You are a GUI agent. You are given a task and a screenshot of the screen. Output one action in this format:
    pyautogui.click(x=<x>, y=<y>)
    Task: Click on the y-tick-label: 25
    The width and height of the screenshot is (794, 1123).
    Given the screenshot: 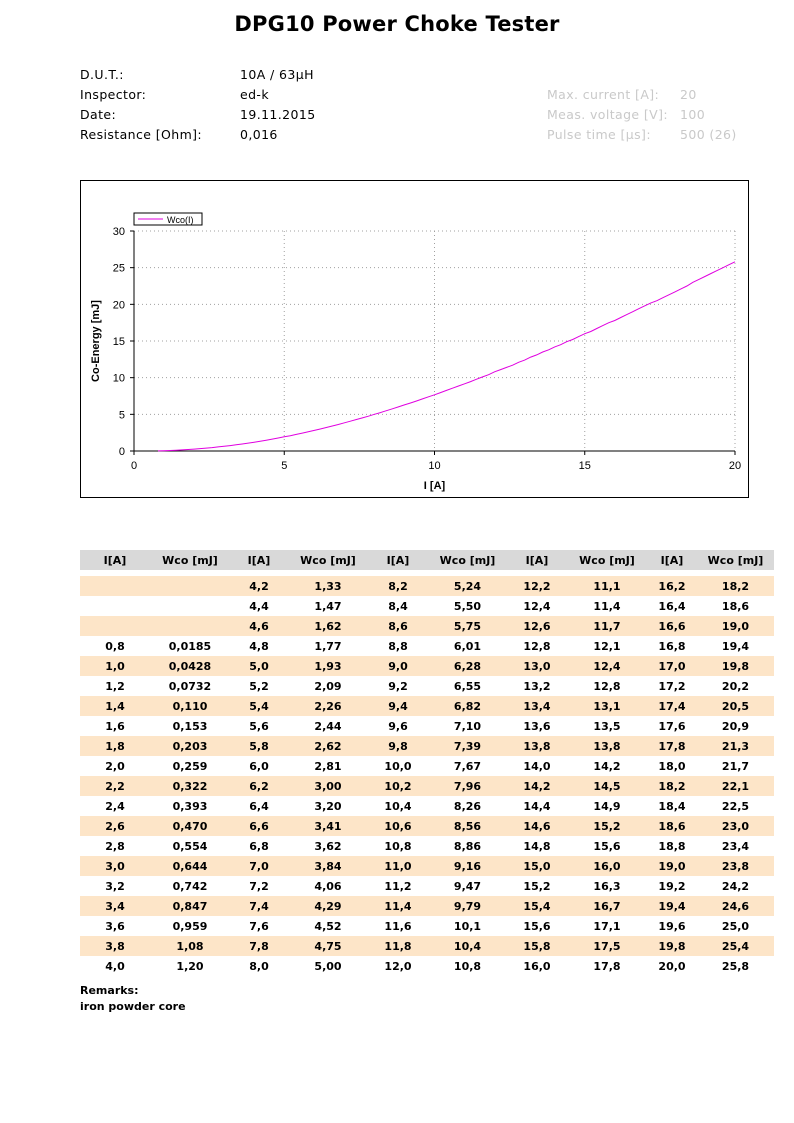 What is the action you would take?
    pyautogui.click(x=119, y=269)
    